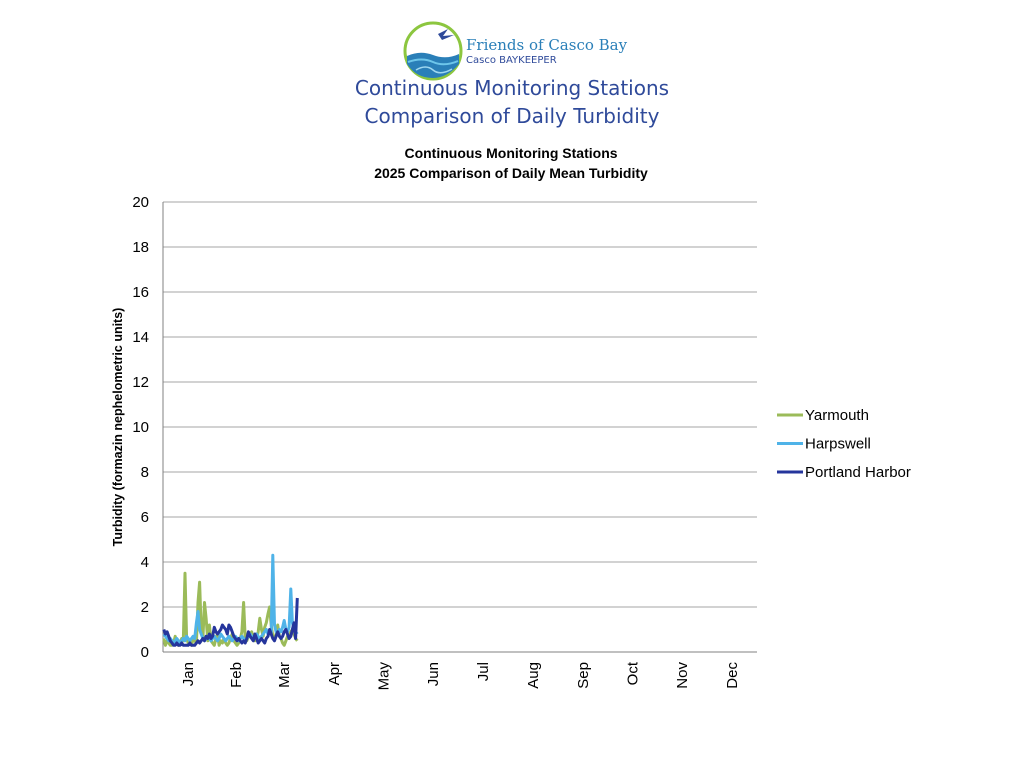 This screenshot has width=1024, height=759. I want to click on y-tick-label: 2, so click(145, 607).